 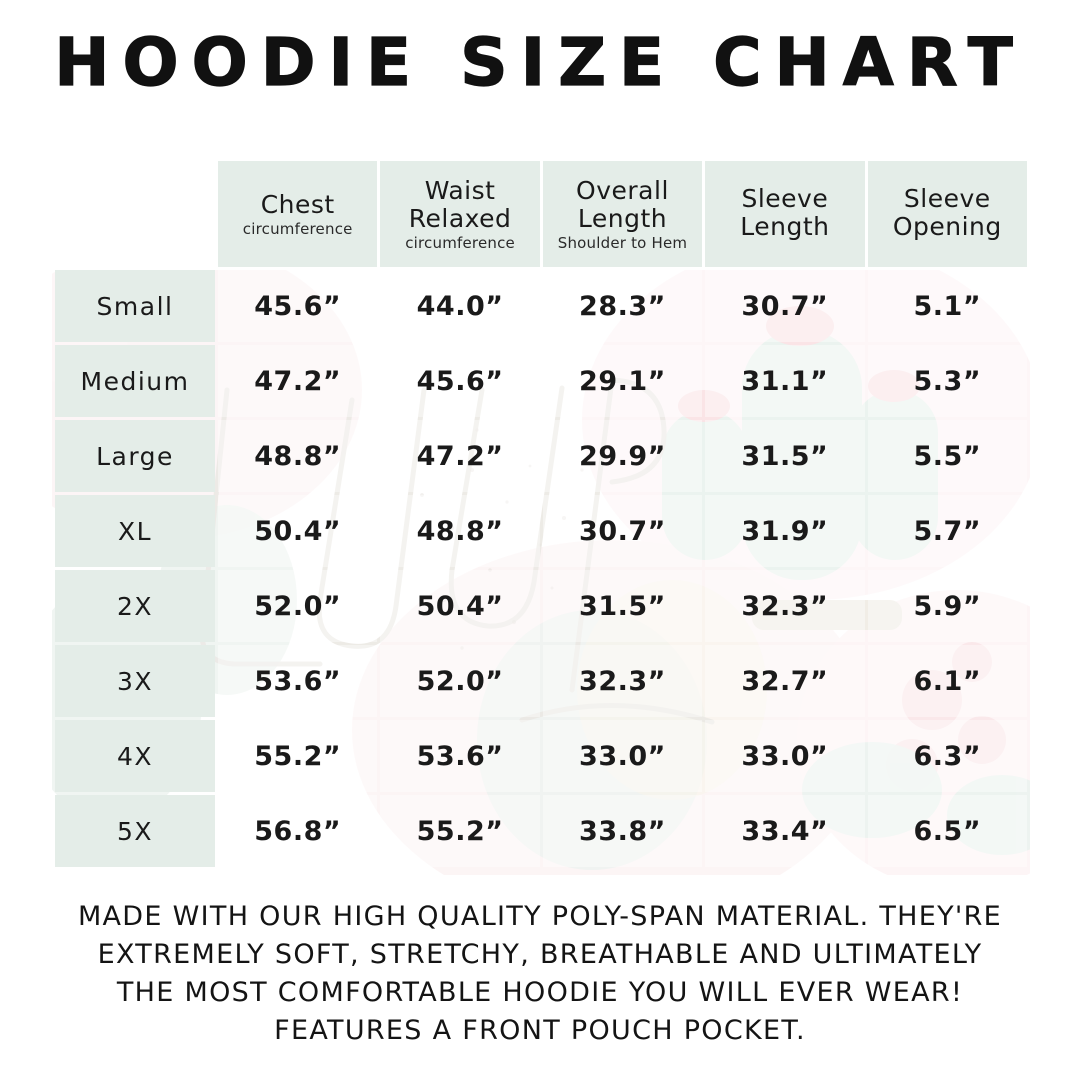 I want to click on measurement-cell: 29.9”, so click(x=622, y=456).